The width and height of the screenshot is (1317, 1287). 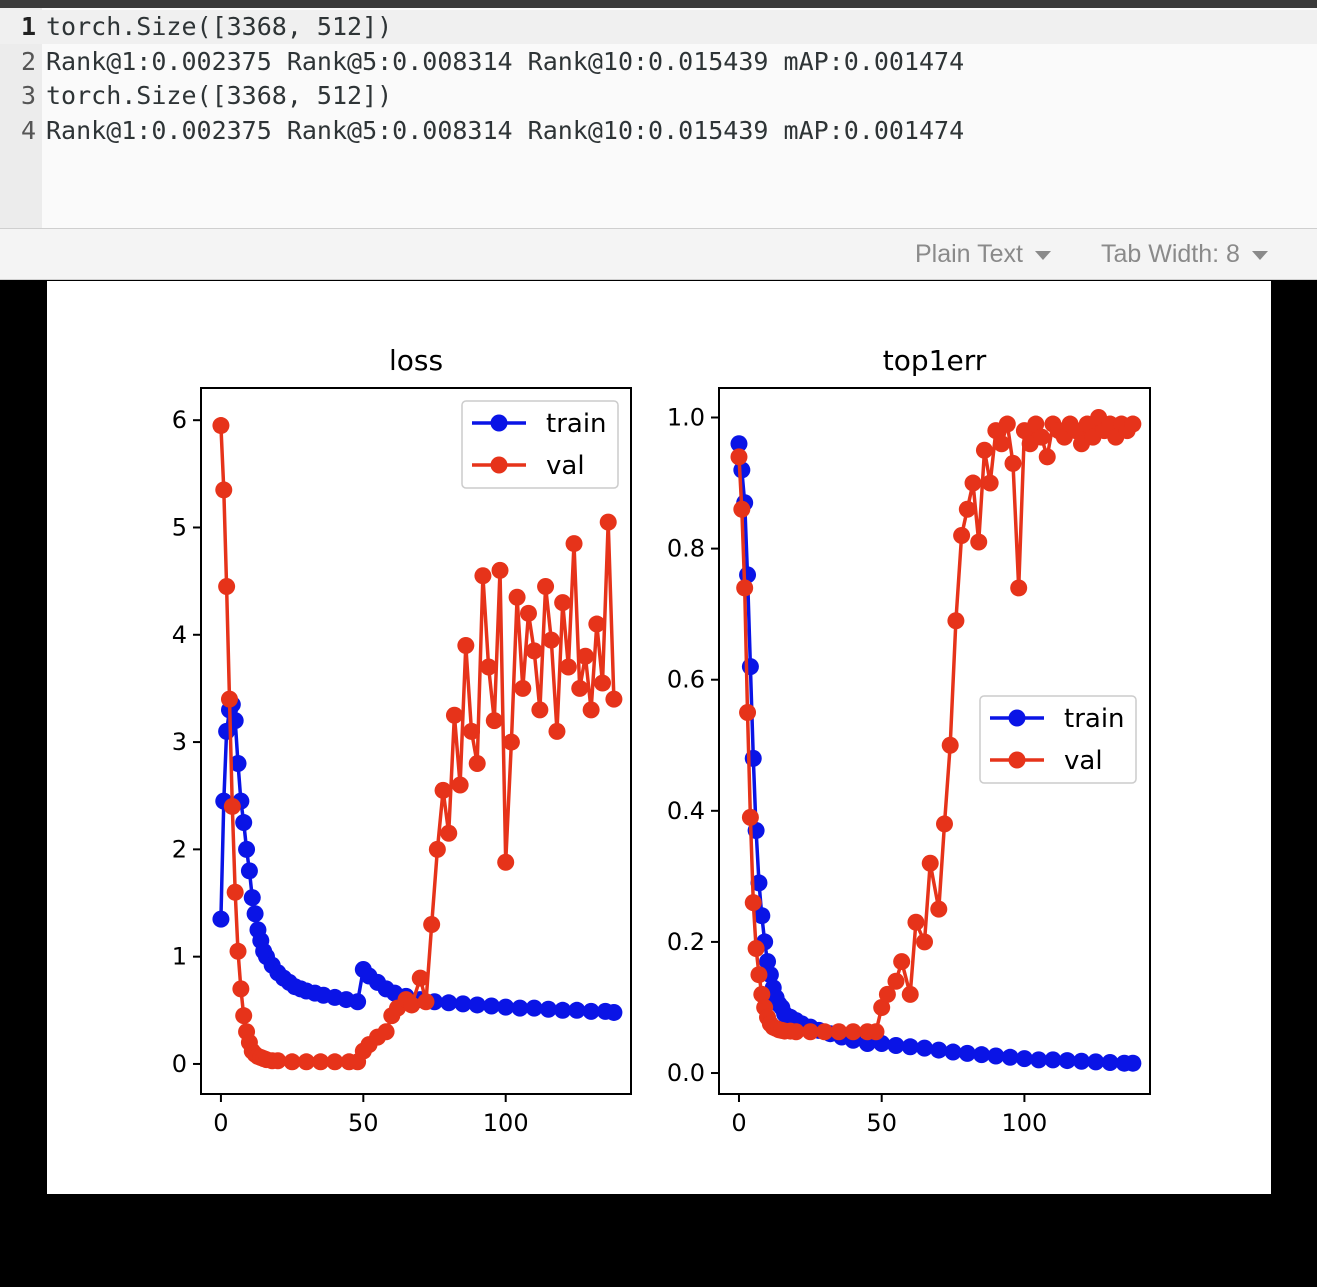 I want to click on status-bar: Plain Text Tab Width: 8, so click(x=658, y=254).